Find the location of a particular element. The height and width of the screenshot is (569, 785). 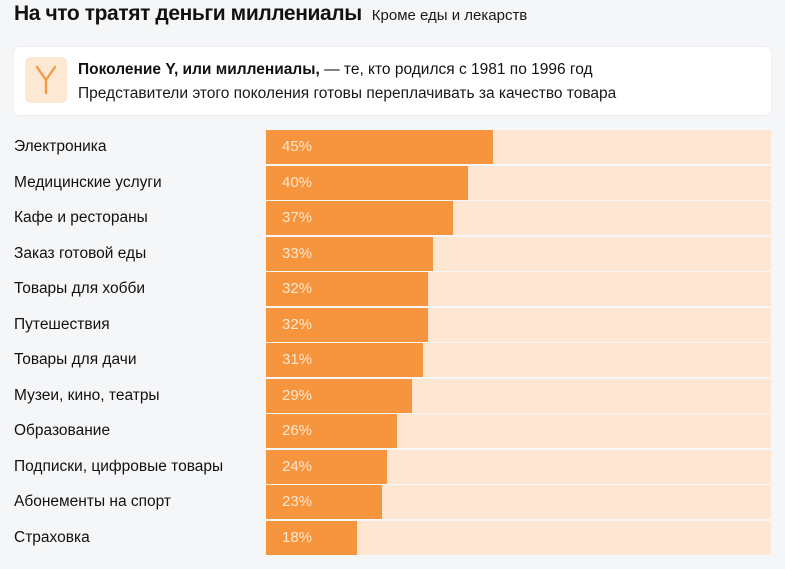

bar-row: Товары для дачи 31% is located at coordinates (392, 360).